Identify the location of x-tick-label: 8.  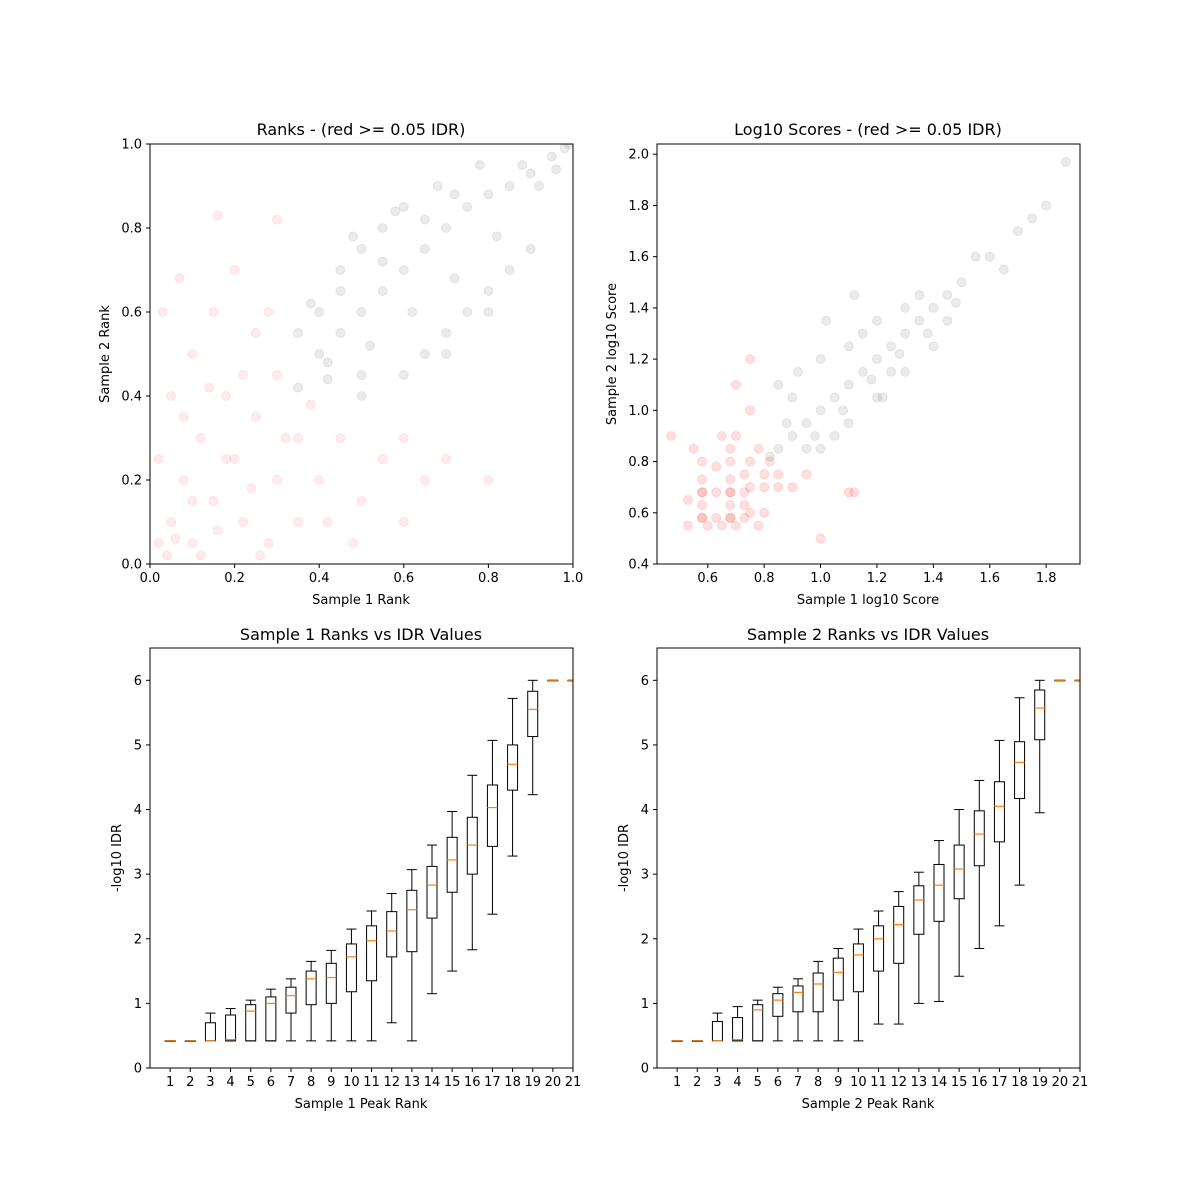
(311, 1082).